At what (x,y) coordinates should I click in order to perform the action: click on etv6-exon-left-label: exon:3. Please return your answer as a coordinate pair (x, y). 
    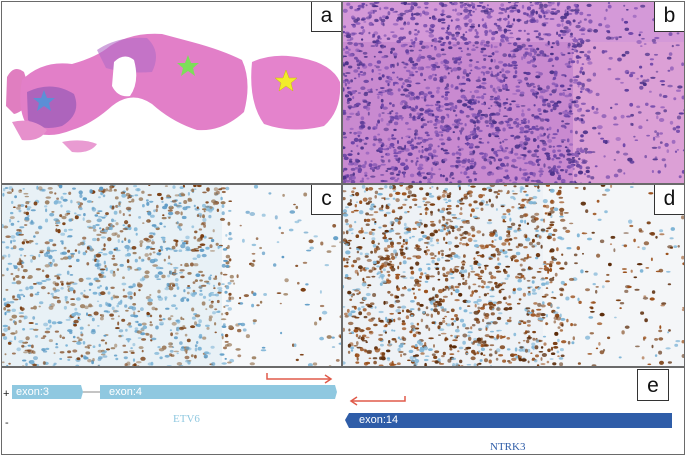
    Looking at the image, I should click on (32, 392).